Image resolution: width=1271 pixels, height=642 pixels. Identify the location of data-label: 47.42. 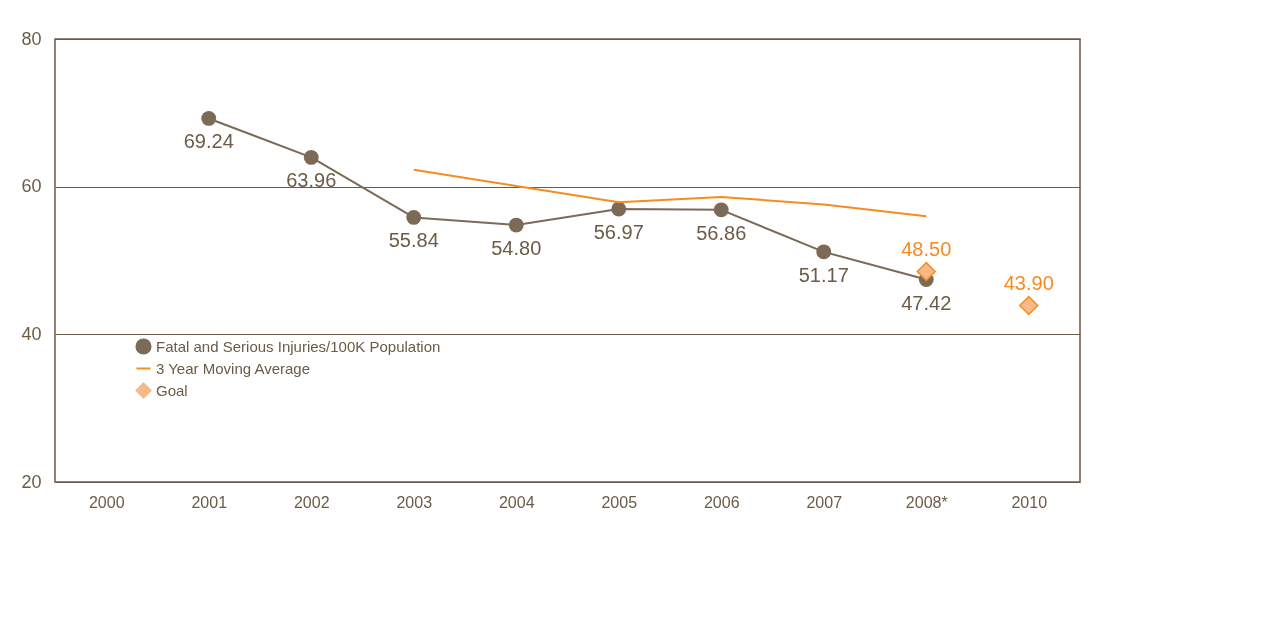
(926, 302).